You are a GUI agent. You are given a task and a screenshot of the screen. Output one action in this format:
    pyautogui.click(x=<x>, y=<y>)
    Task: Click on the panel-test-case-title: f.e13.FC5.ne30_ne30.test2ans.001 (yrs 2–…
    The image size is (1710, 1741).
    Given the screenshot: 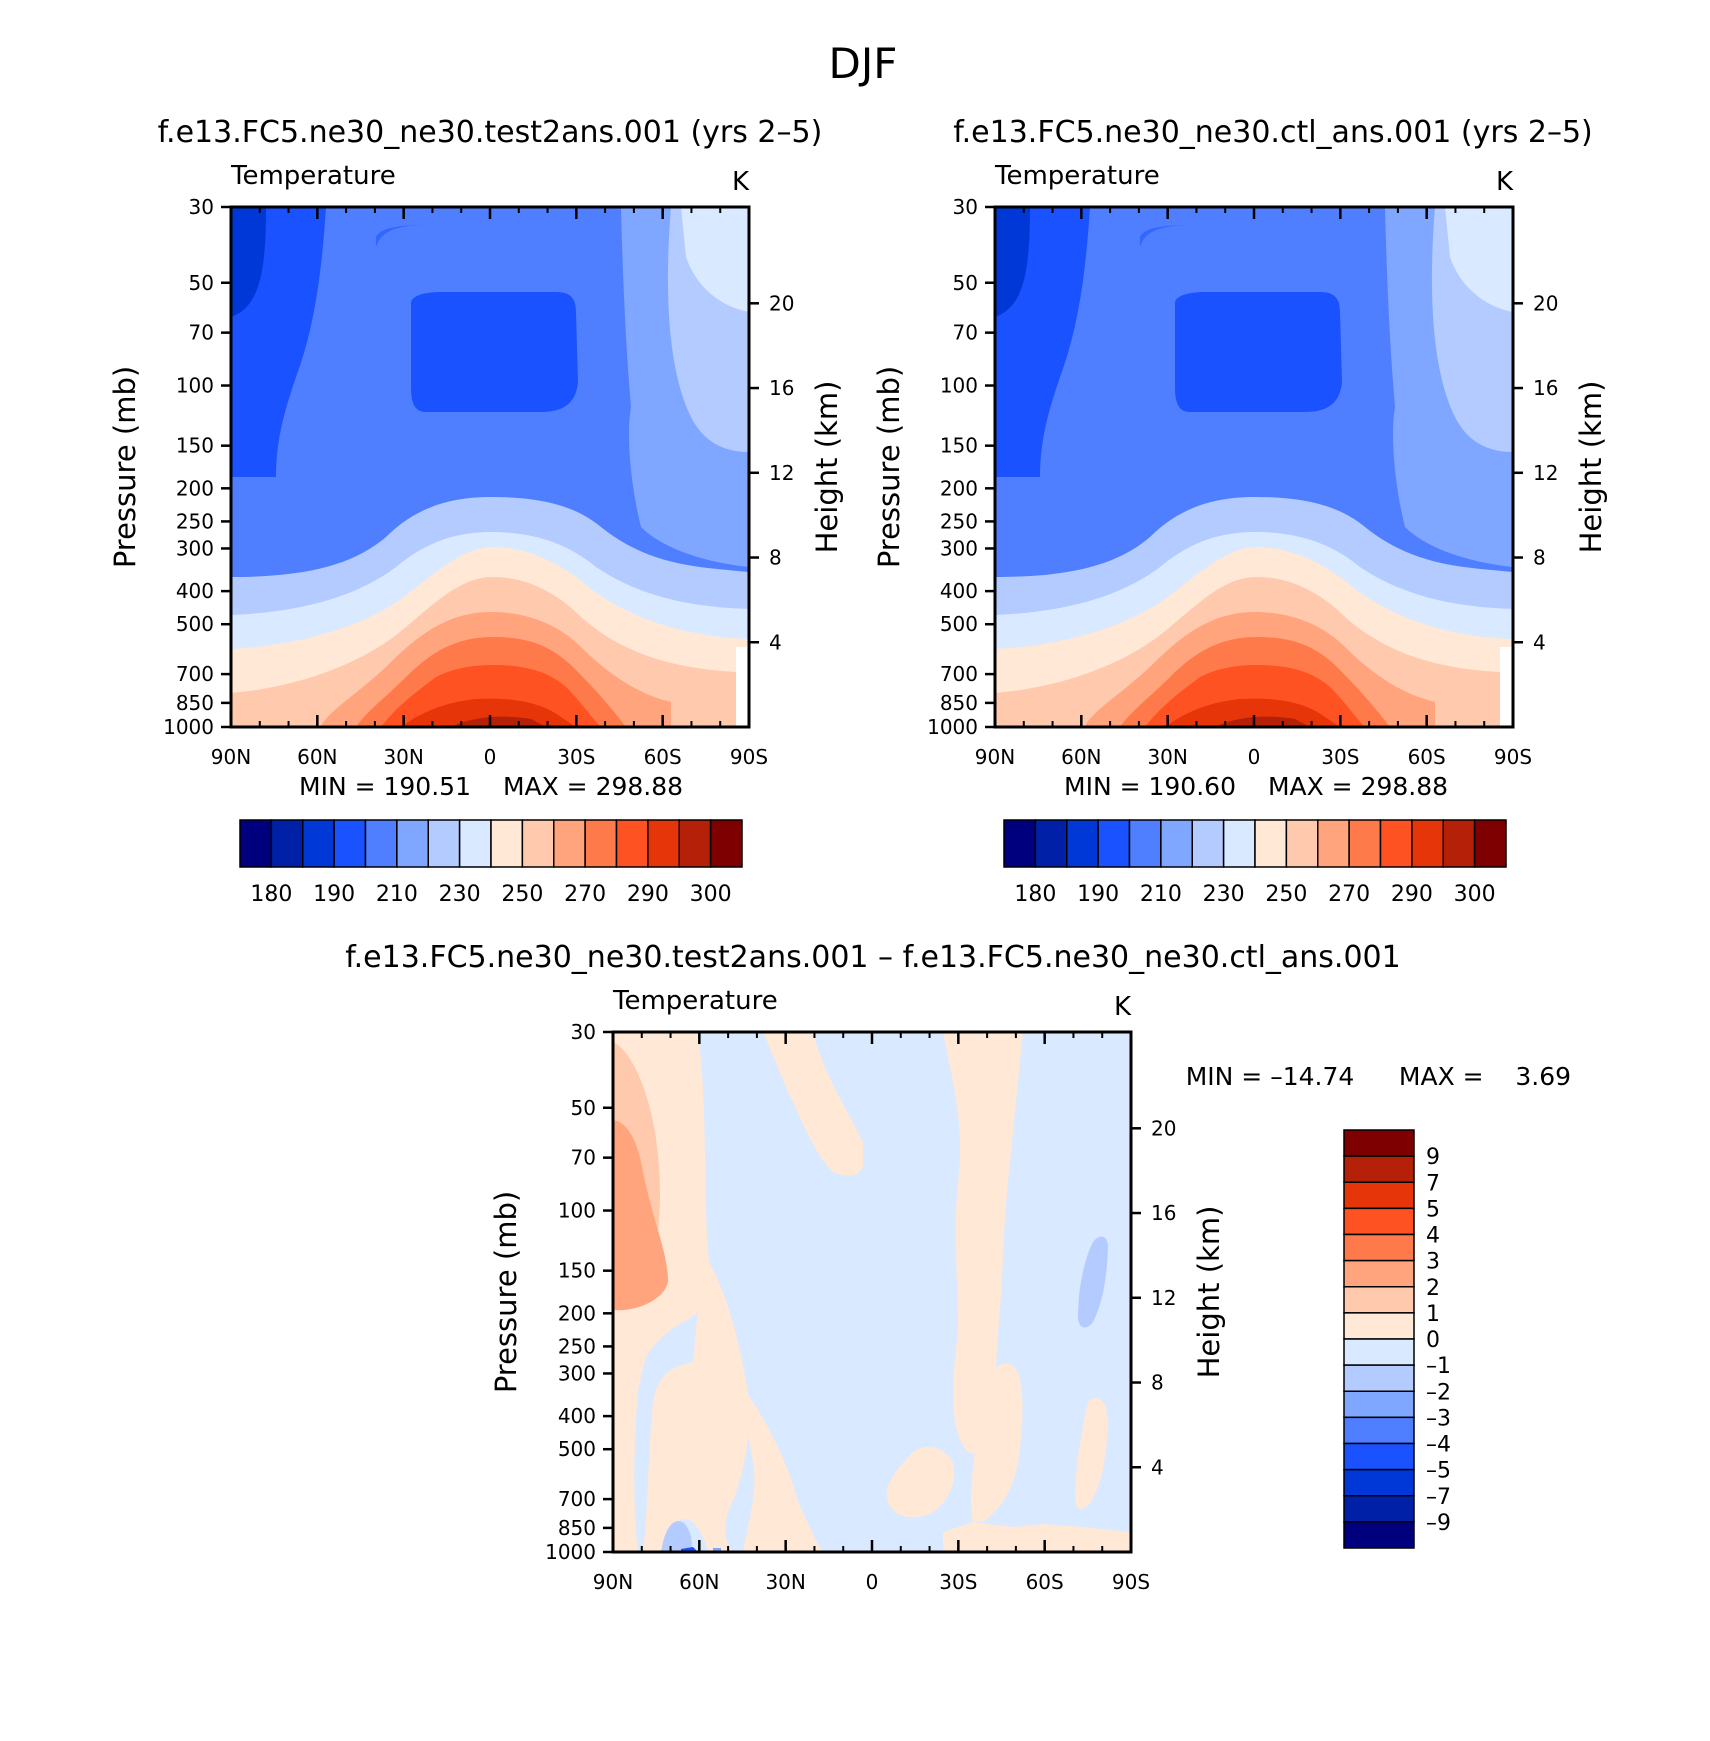 What is the action you would take?
    pyautogui.click(x=490, y=132)
    